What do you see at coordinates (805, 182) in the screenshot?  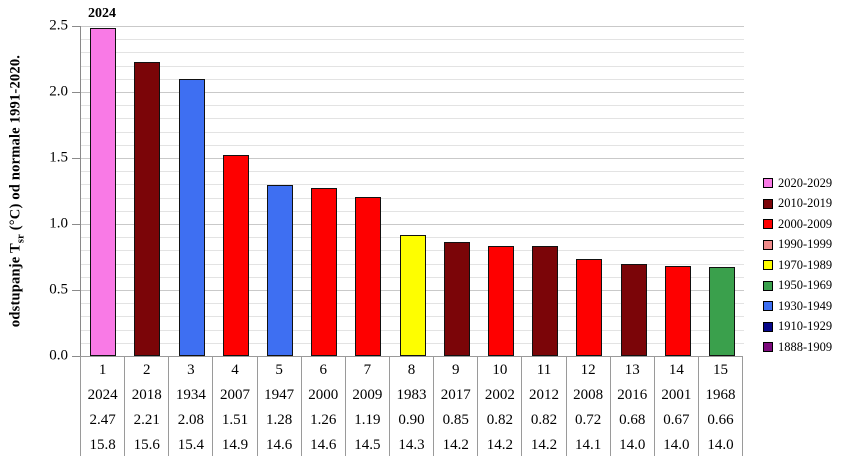 I see `legend-label: 2020-2029` at bounding box center [805, 182].